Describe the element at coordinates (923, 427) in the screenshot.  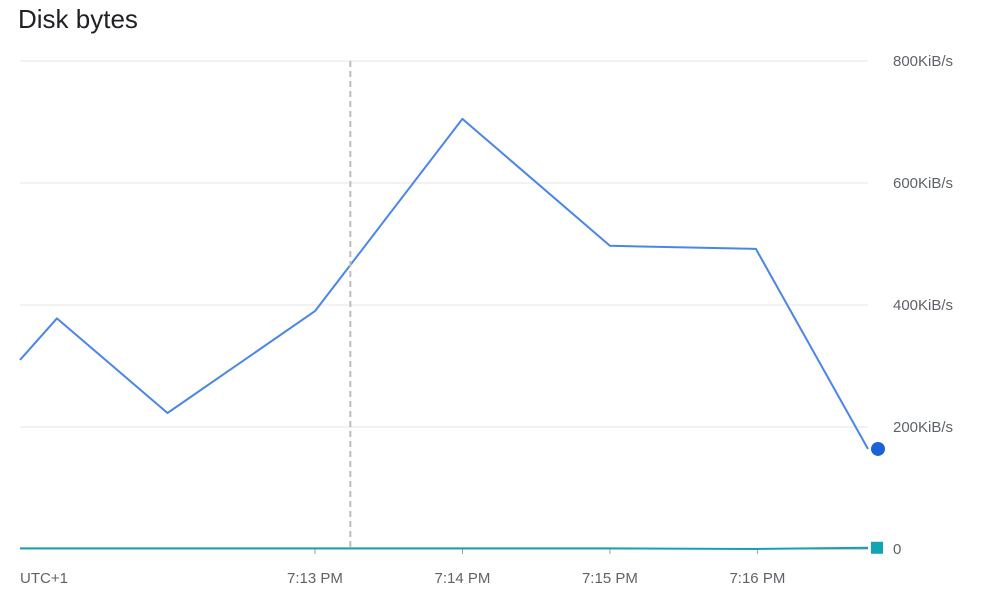
I see `y-tick-label: 200KiB/s` at that location.